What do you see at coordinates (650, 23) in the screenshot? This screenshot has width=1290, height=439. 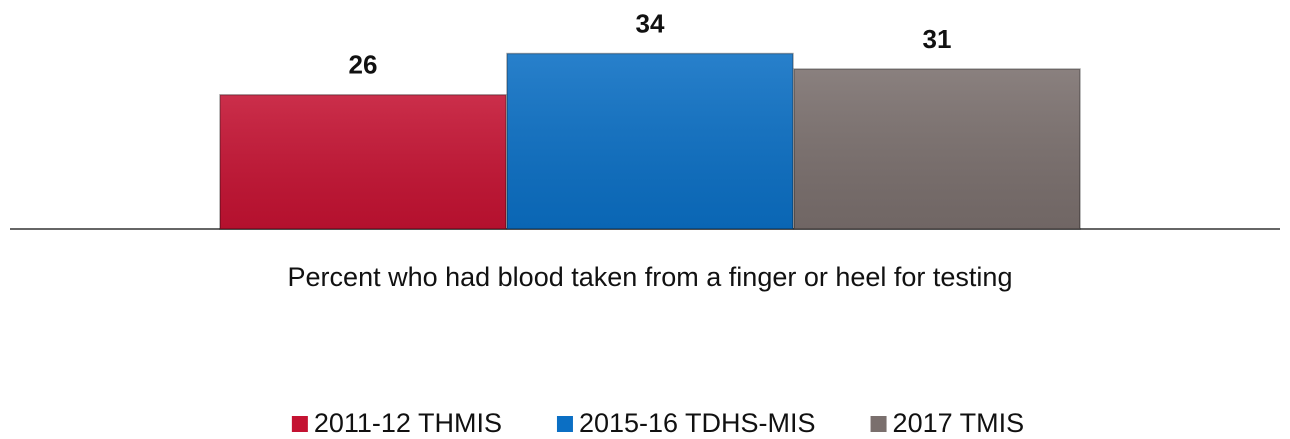 I see `value-label: 34` at bounding box center [650, 23].